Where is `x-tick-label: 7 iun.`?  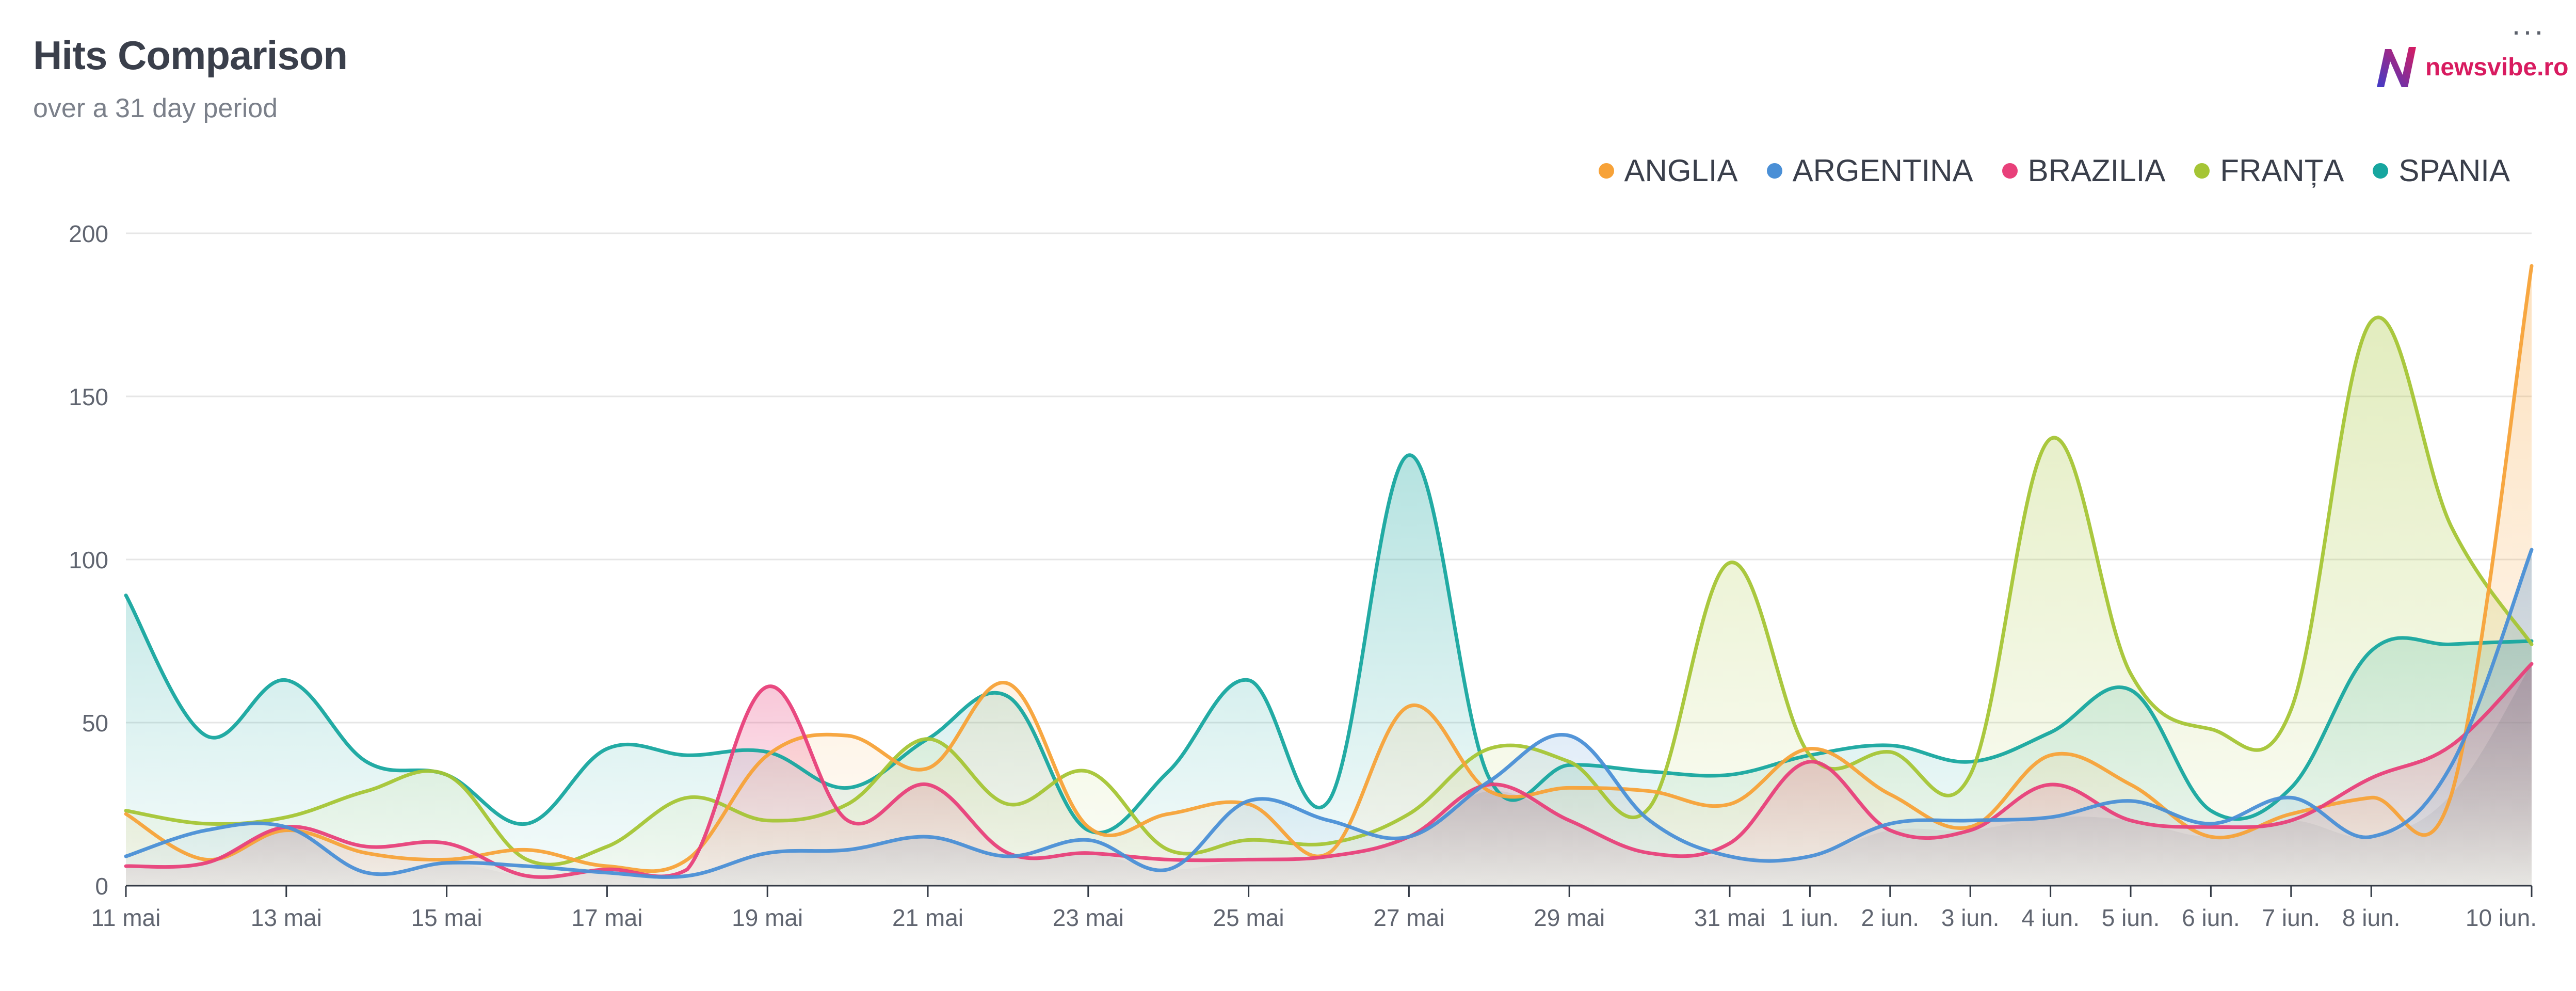
x-tick-label: 7 iun. is located at coordinates (2292, 917).